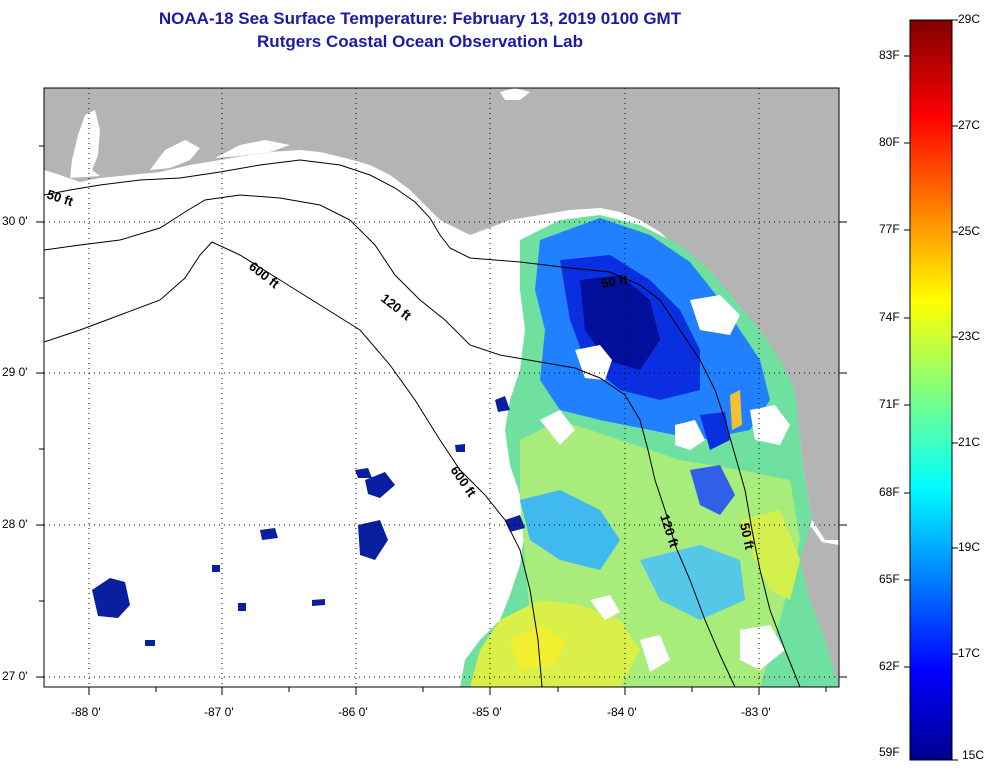 Image resolution: width=992 pixels, height=770 pixels. I want to click on lat-label-30: 30 0', so click(15, 221).